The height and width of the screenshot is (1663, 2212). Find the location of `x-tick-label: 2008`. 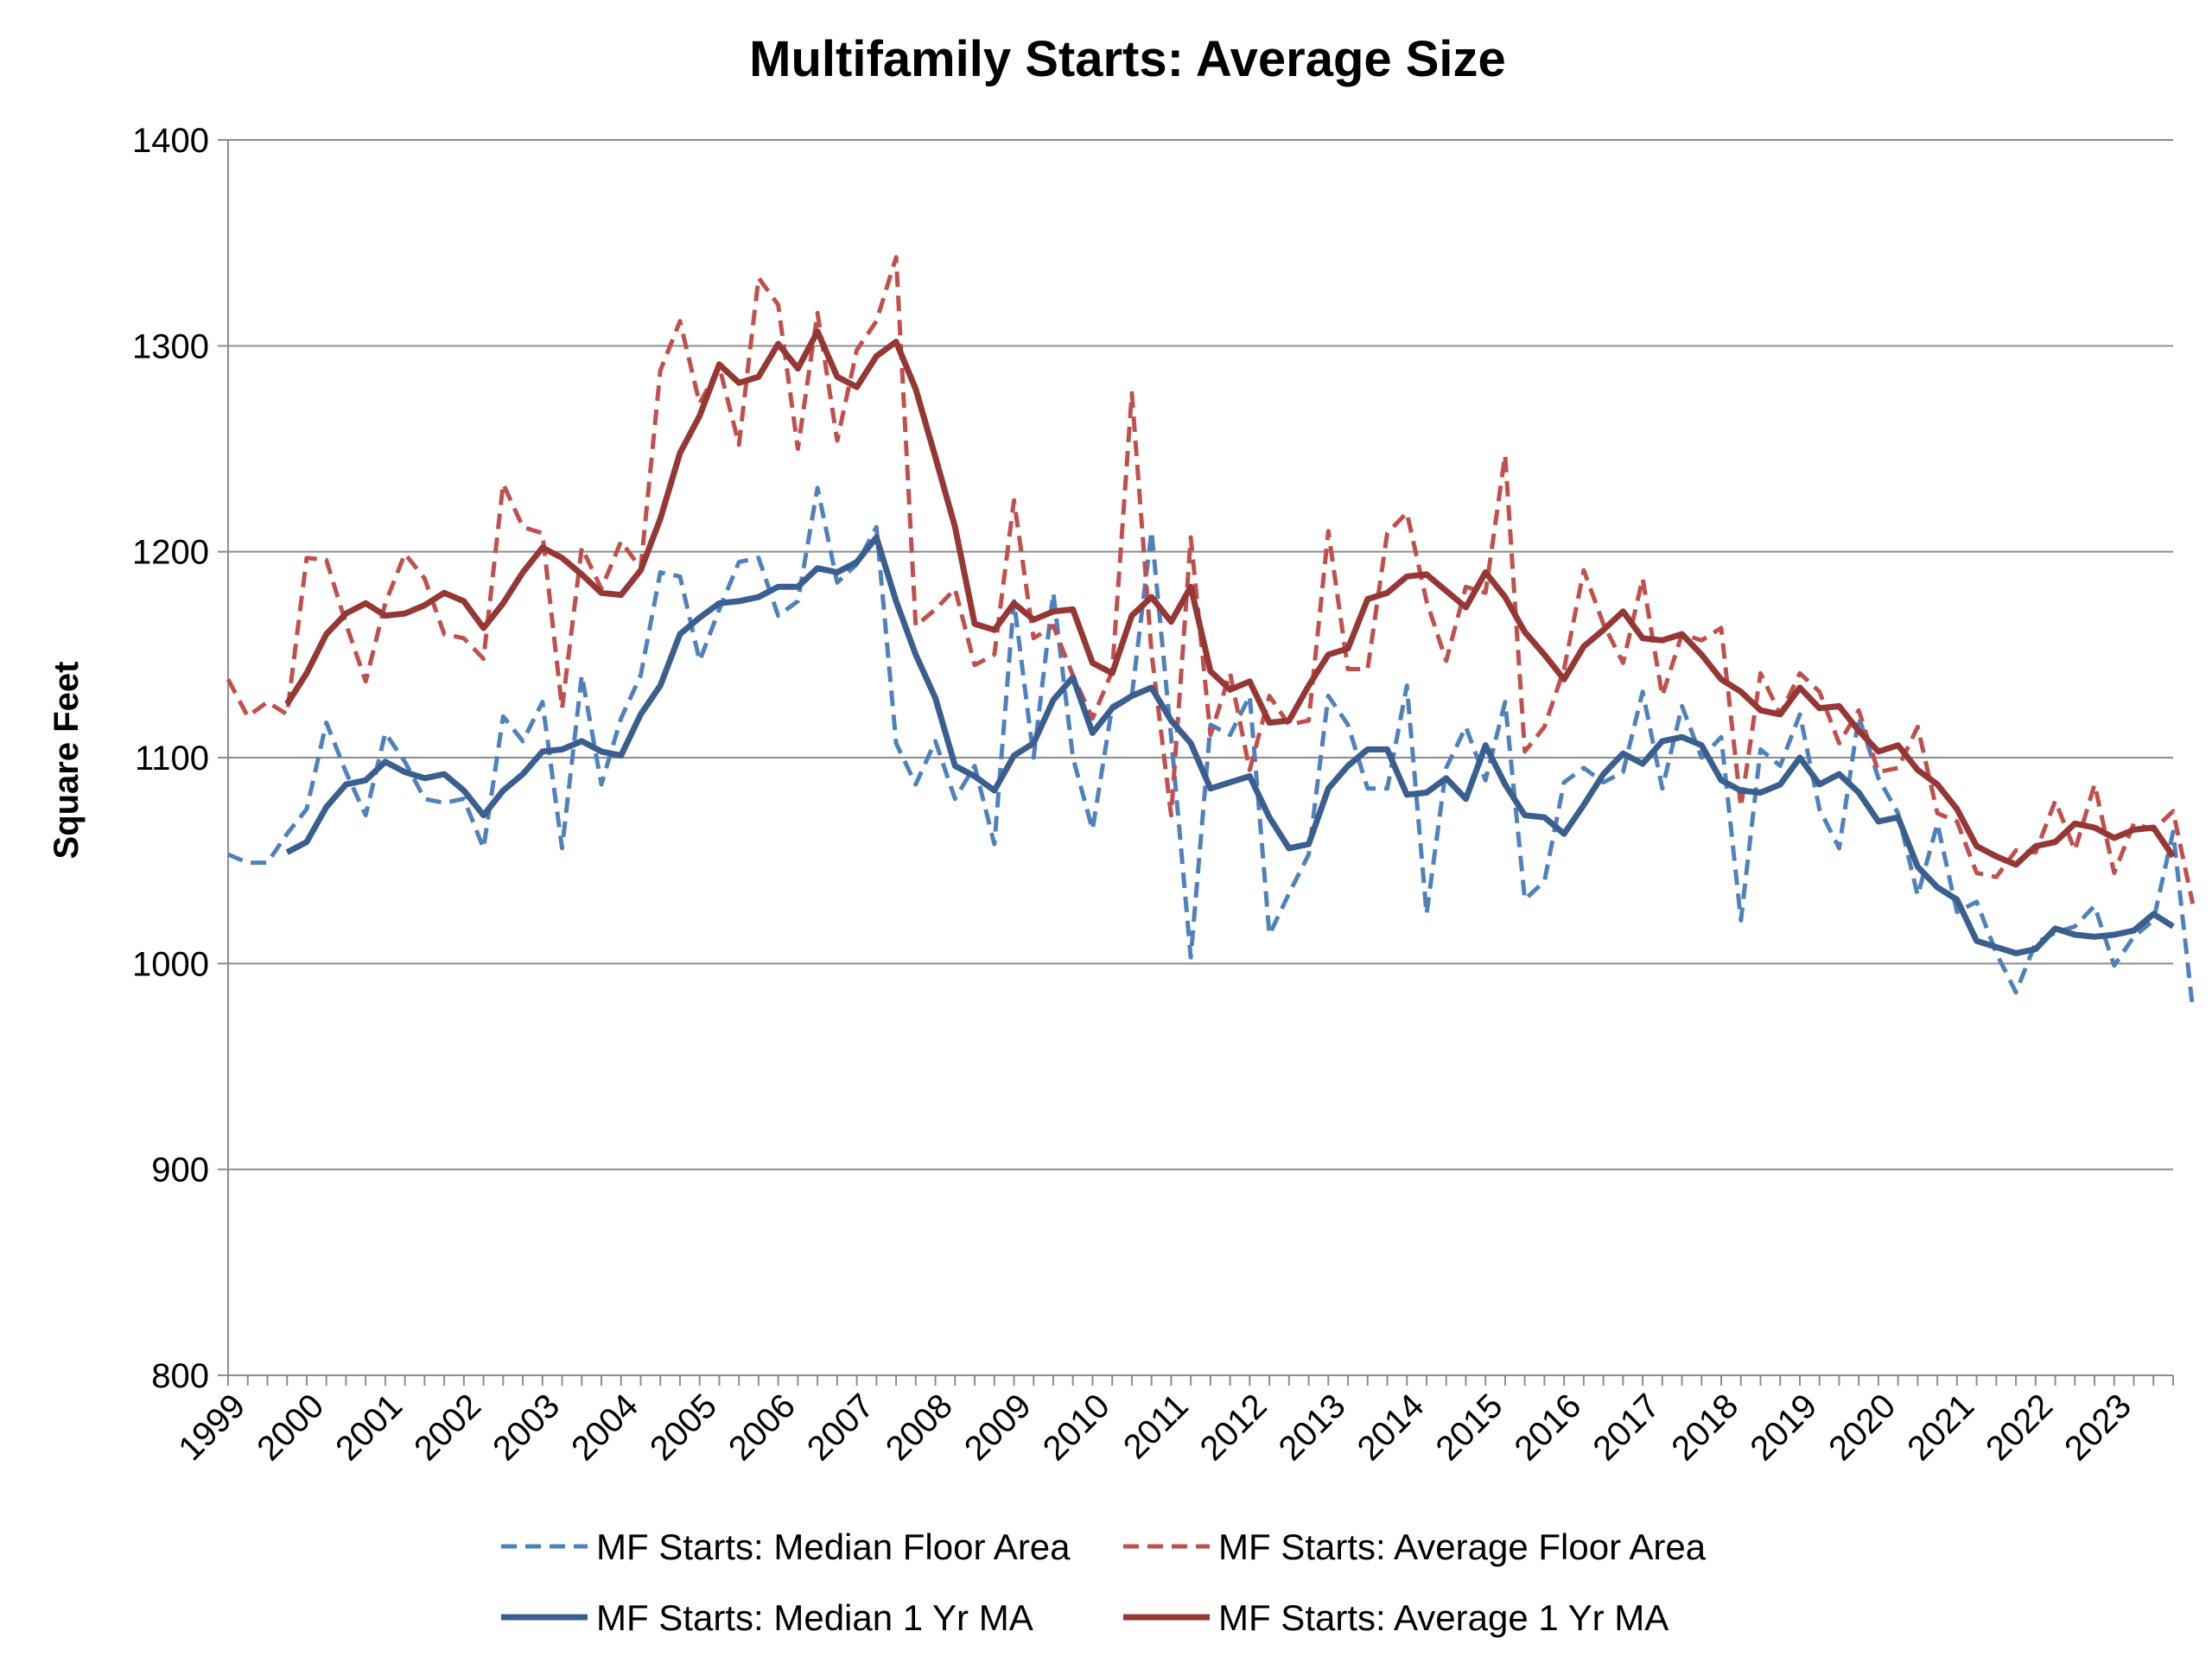

x-tick-label: 2008 is located at coordinates (919, 1428).